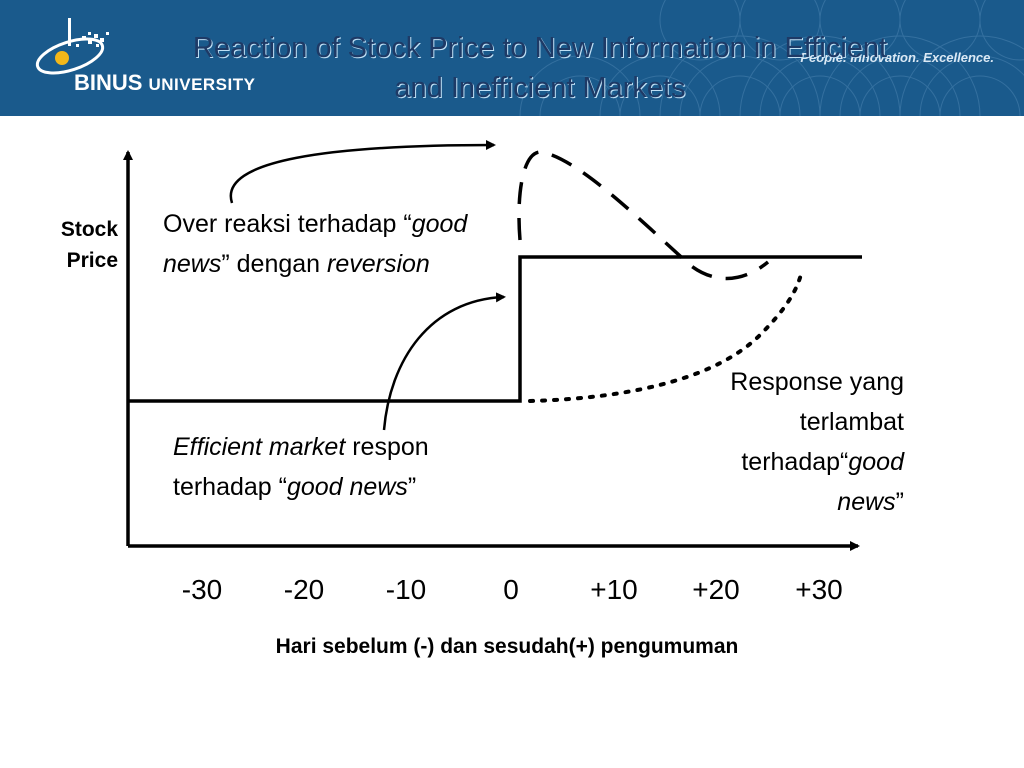  Describe the element at coordinates (870, 482) in the screenshot. I see `delayed-italic1: good news` at that location.